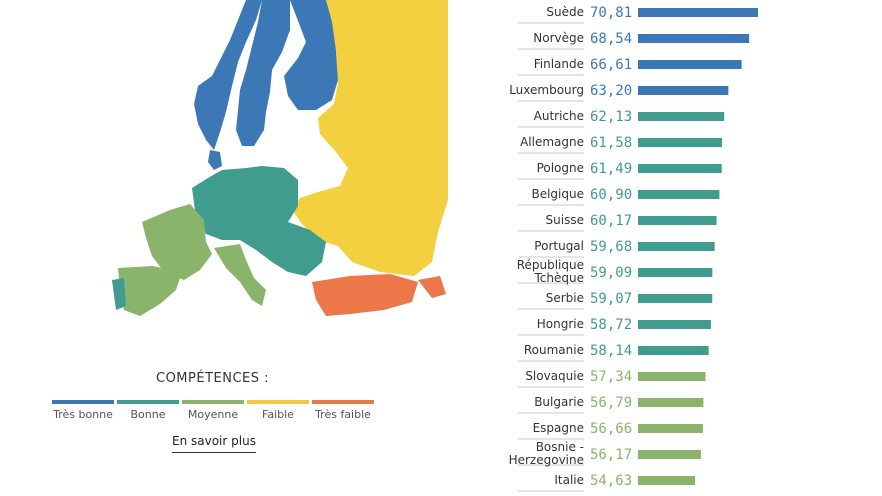 This screenshot has height=496, width=882. I want to click on map-region-norway, so click(228, 75).